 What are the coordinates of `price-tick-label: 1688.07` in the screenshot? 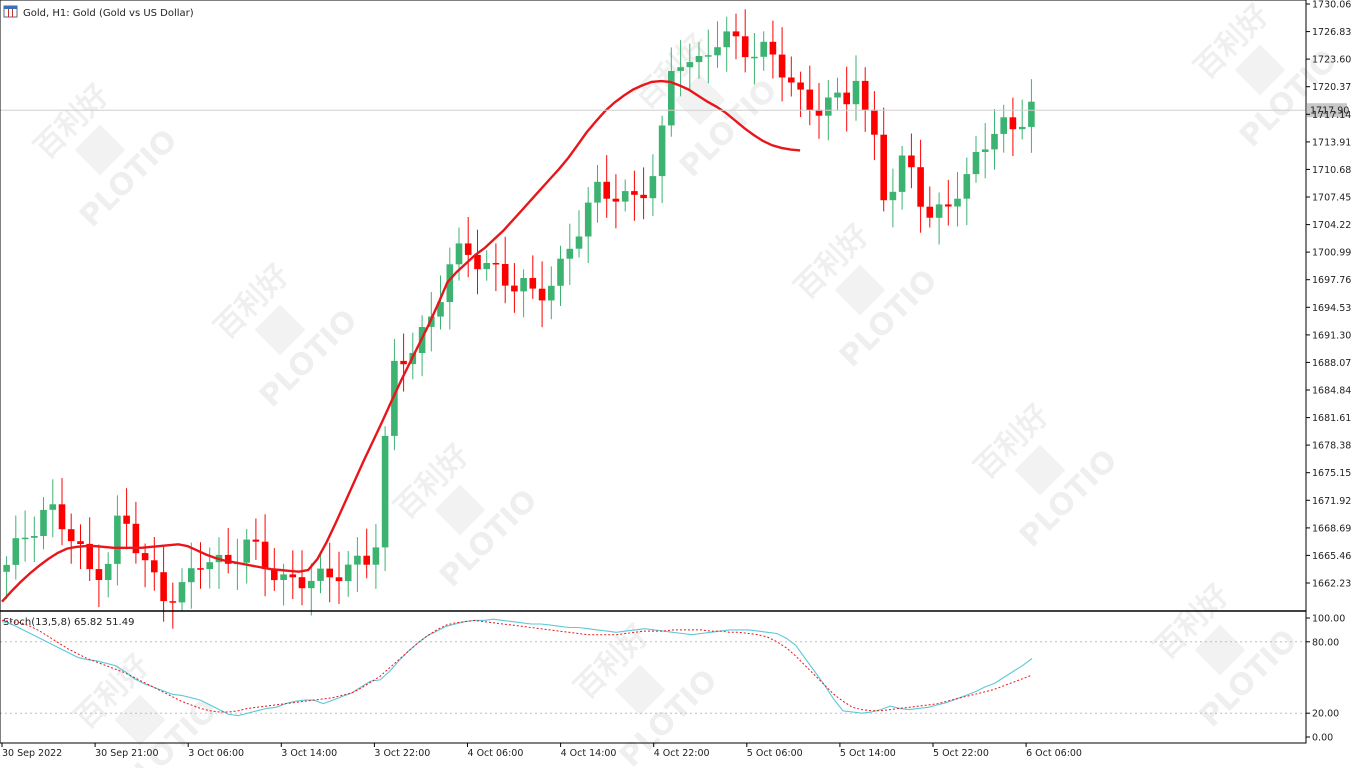 It's located at (1331, 363).